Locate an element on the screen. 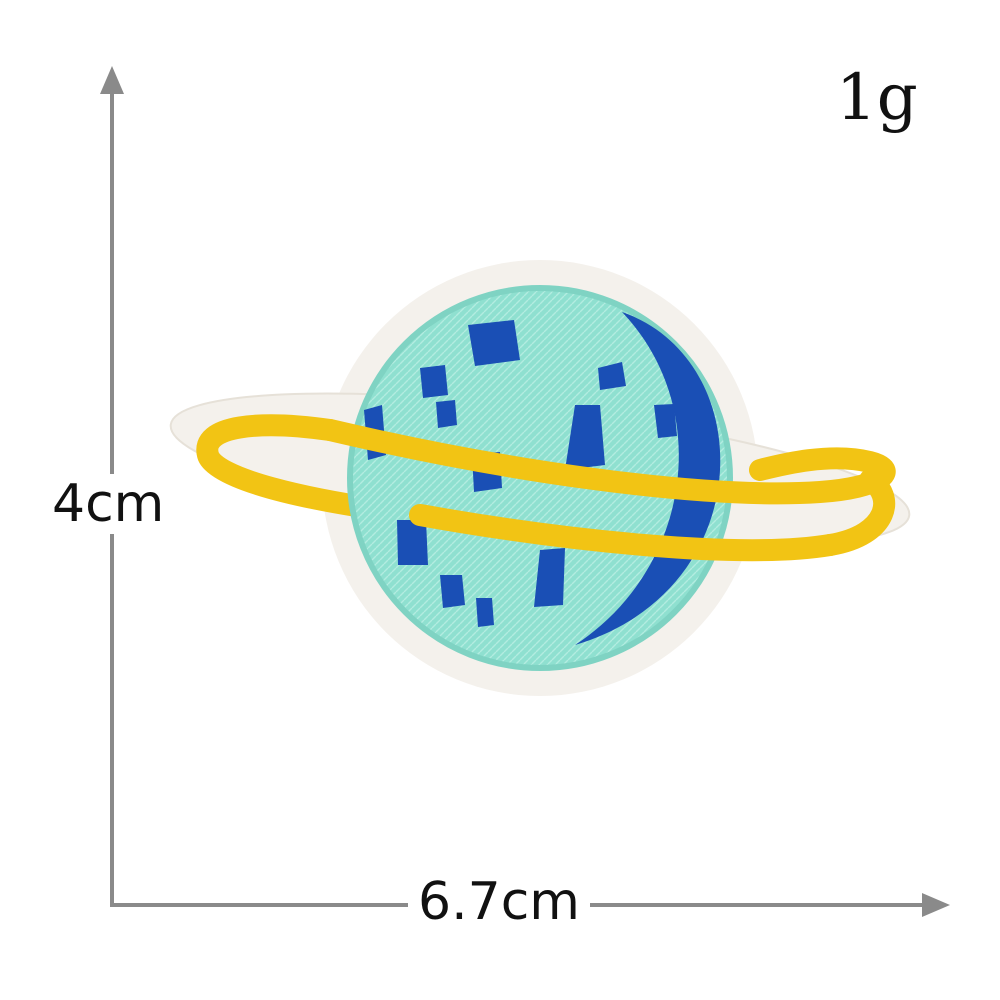  width-dimension-label: 6.7cm is located at coordinates (499, 902).